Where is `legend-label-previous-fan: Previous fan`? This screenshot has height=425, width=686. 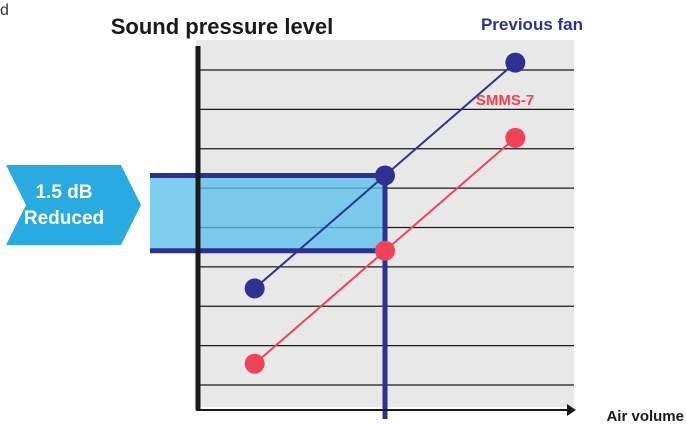 legend-label-previous-fan: Previous fan is located at coordinates (532, 24).